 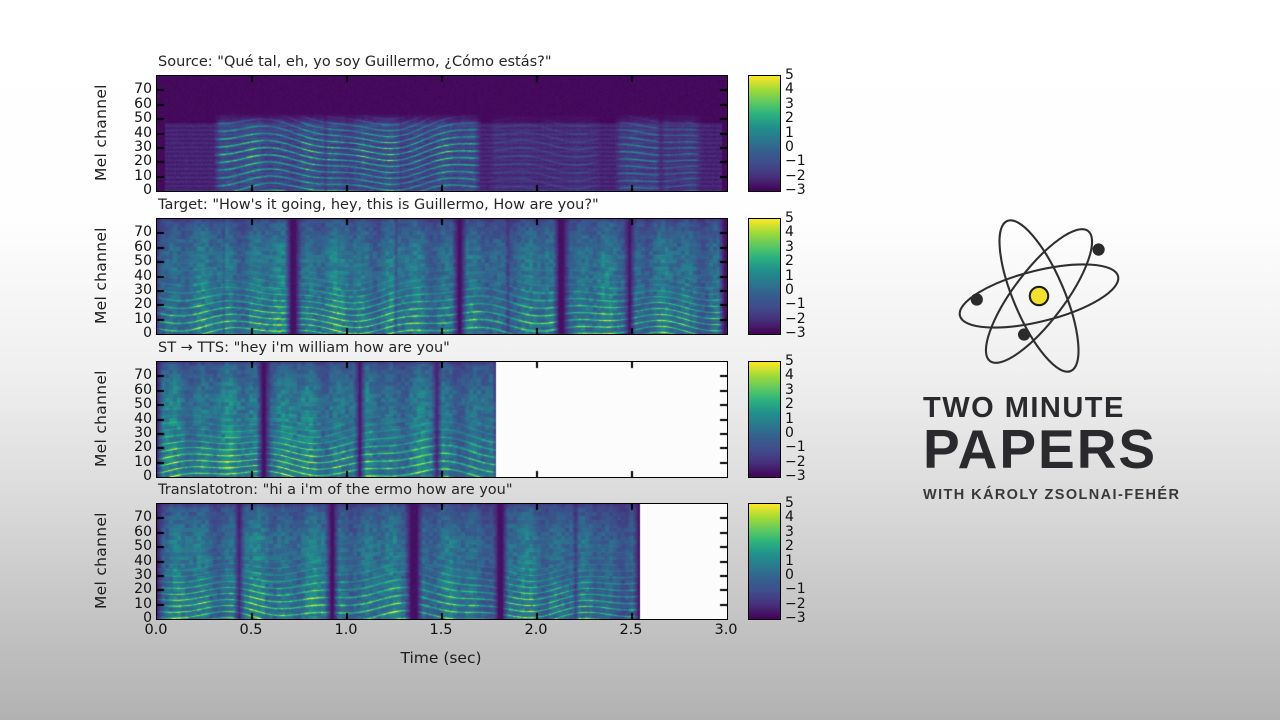 I want to click on x-tick-labels: 0.0 0.5 1.0 1.5 2.0 2.5 3.0, so click(x=440, y=631).